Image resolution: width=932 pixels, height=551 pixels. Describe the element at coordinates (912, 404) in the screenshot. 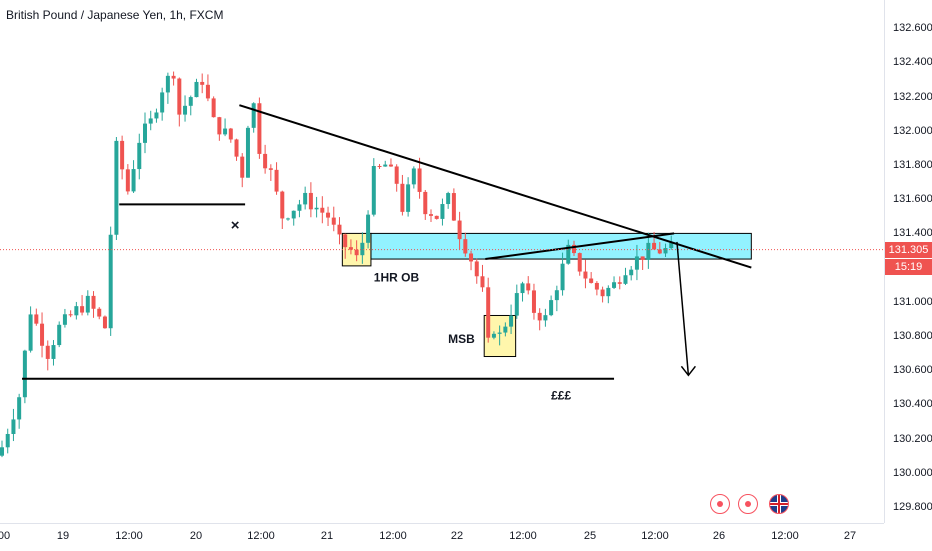

I see `price-tick-label: 130.400` at that location.